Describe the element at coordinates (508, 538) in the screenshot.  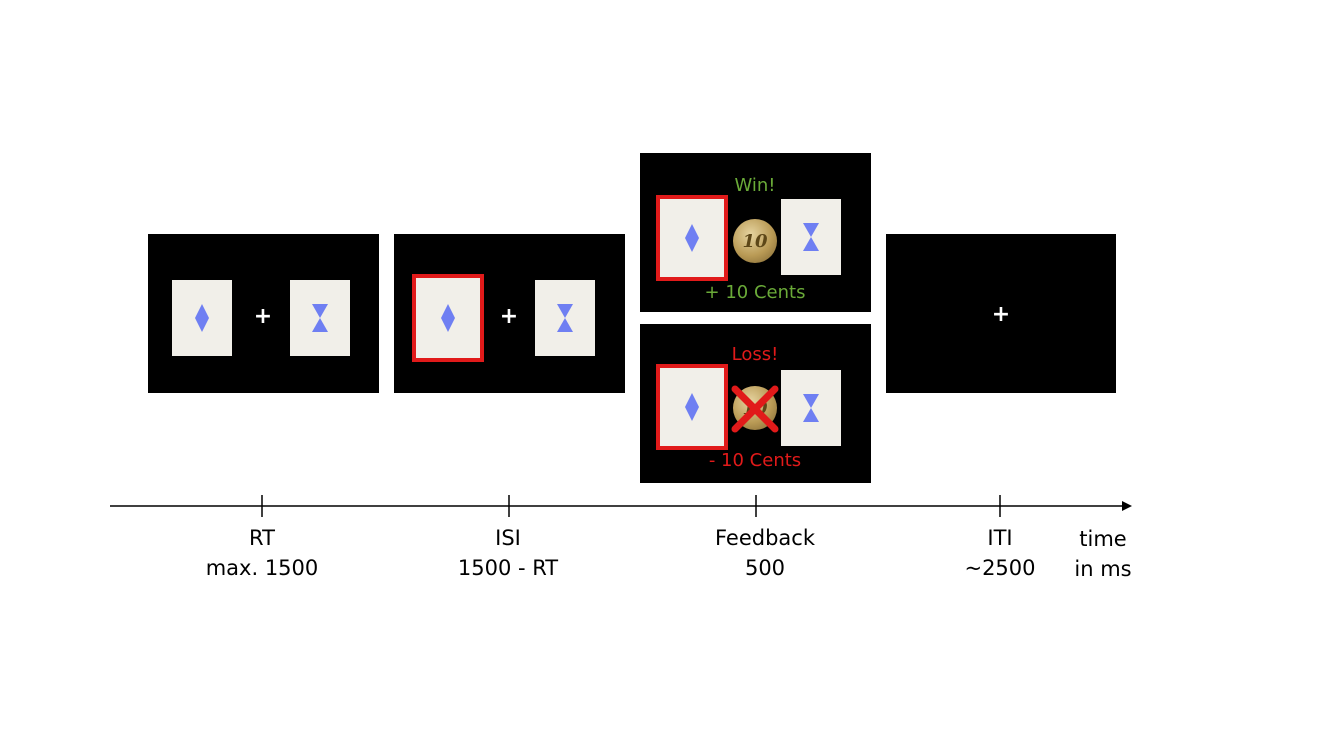
I see `phase-name: ISI` at that location.